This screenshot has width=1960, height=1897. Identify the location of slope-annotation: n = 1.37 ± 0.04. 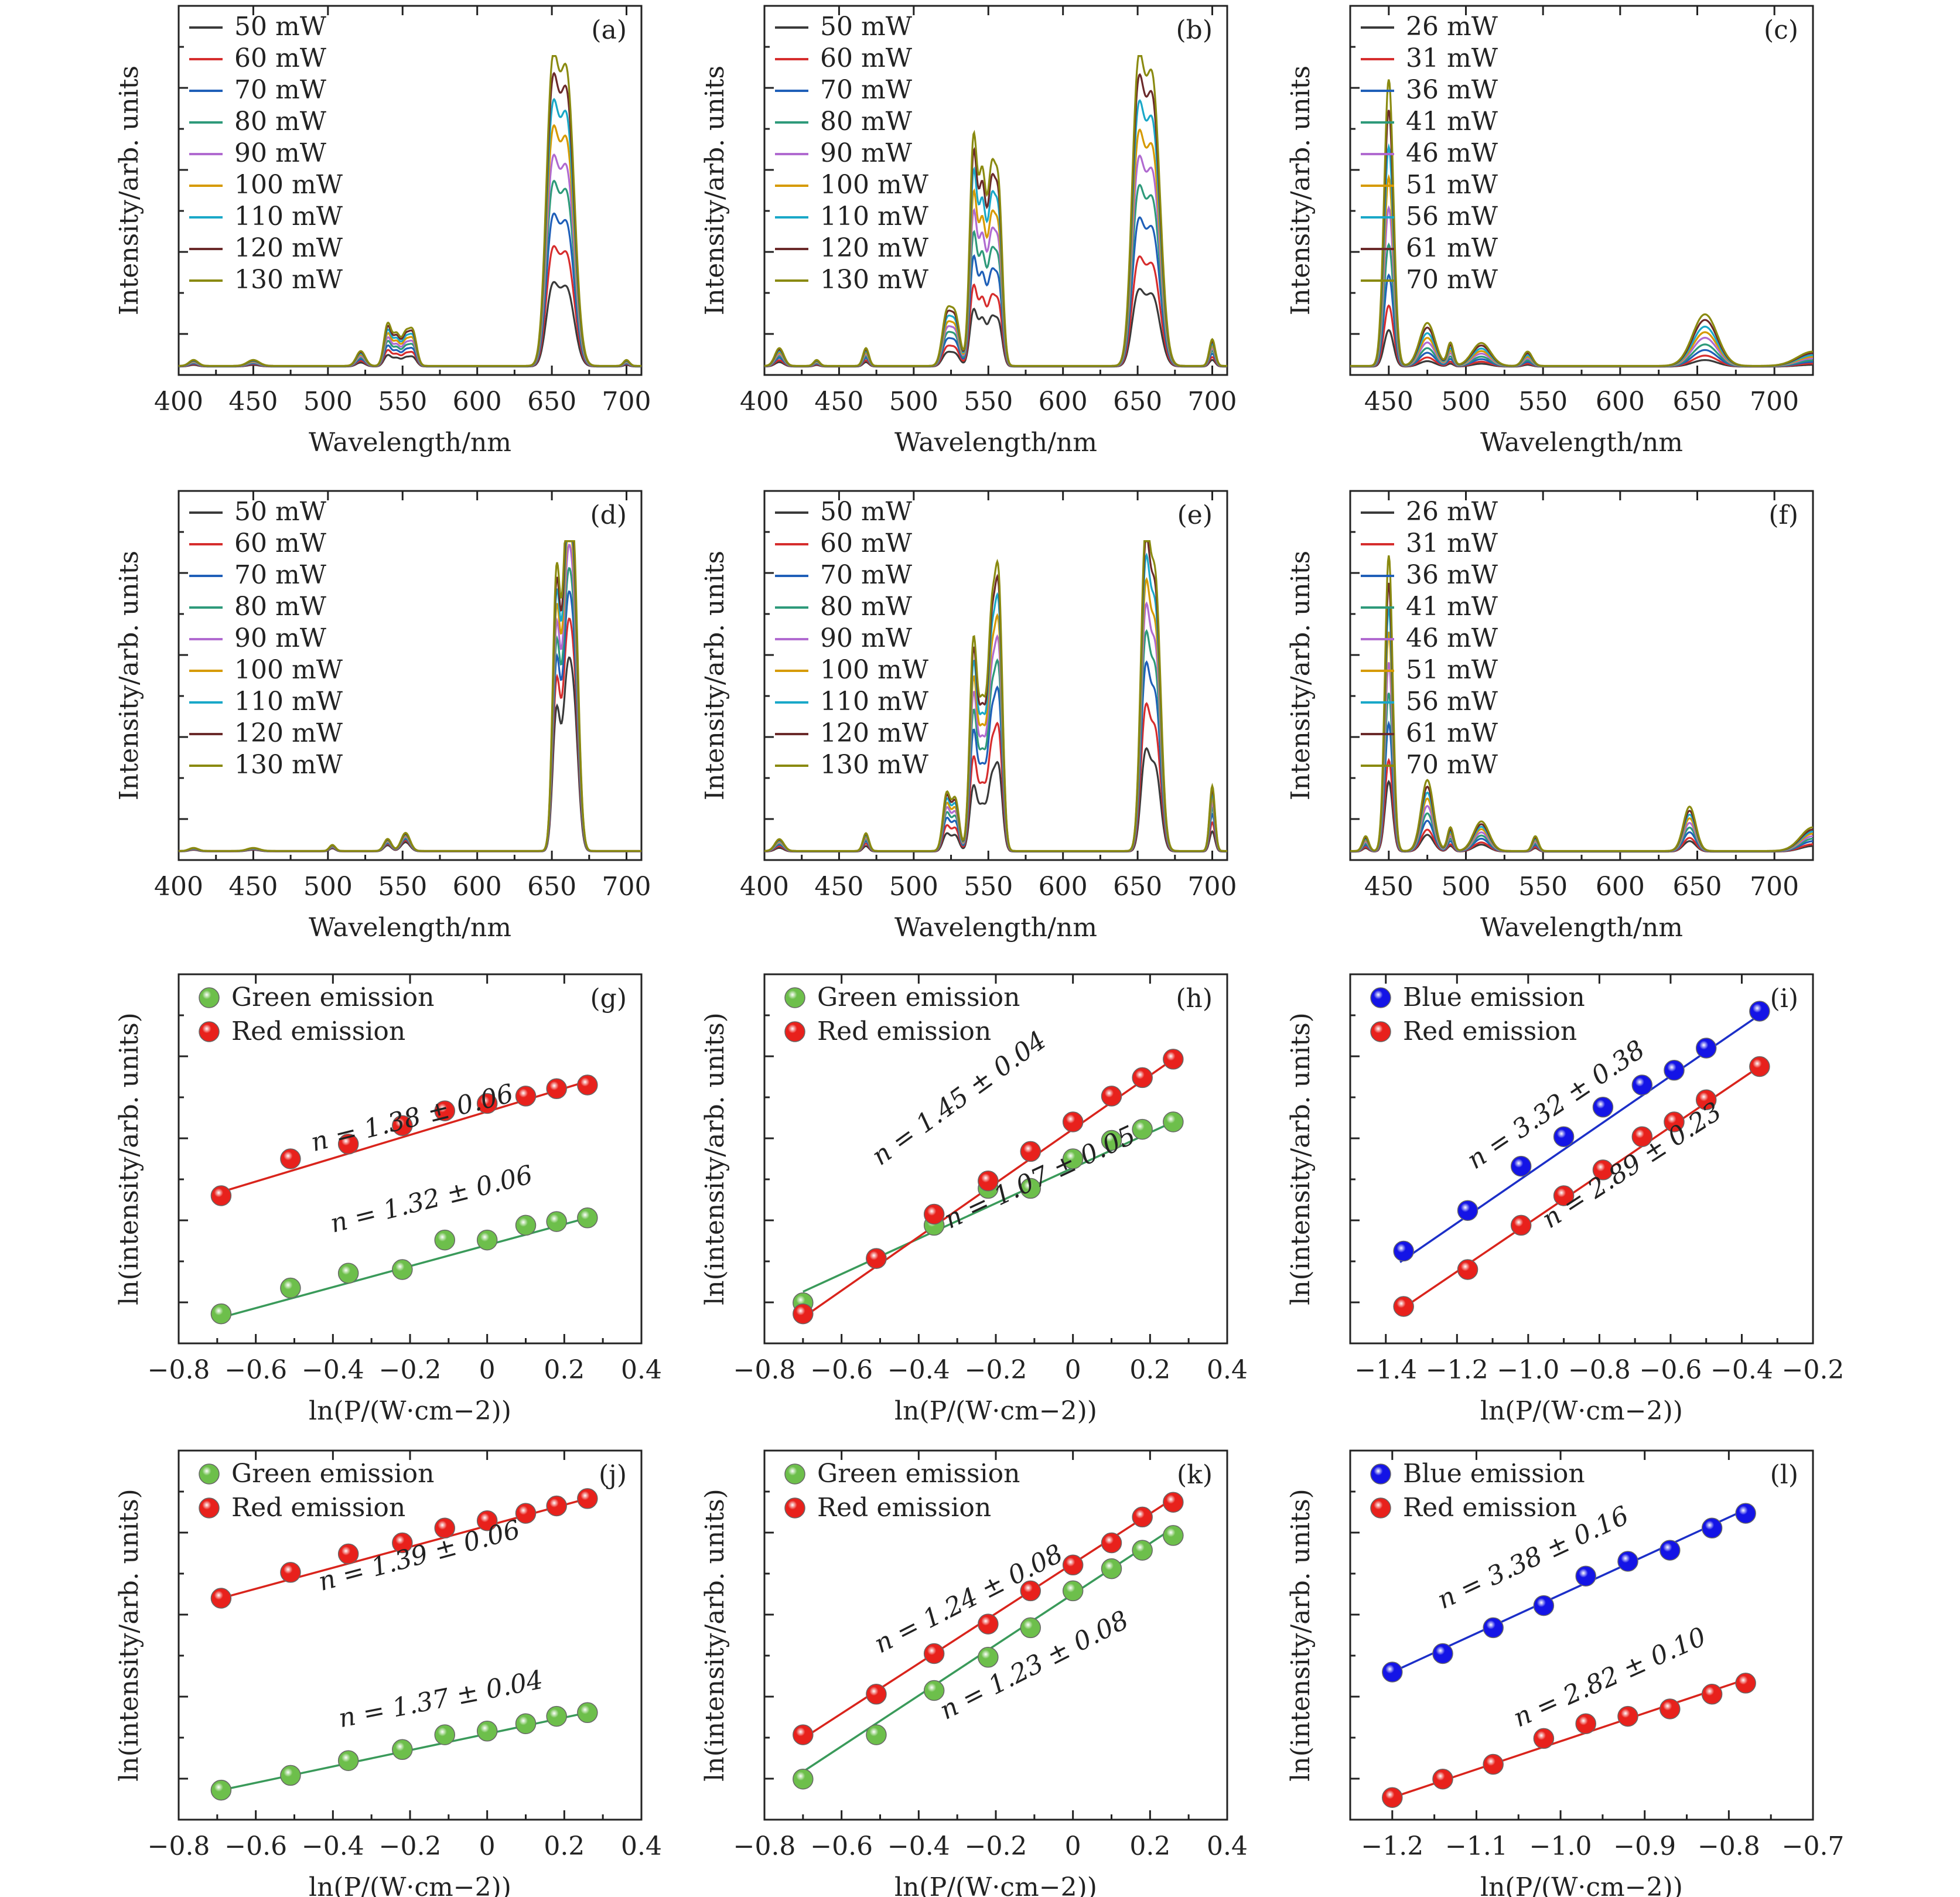
(440, 1699).